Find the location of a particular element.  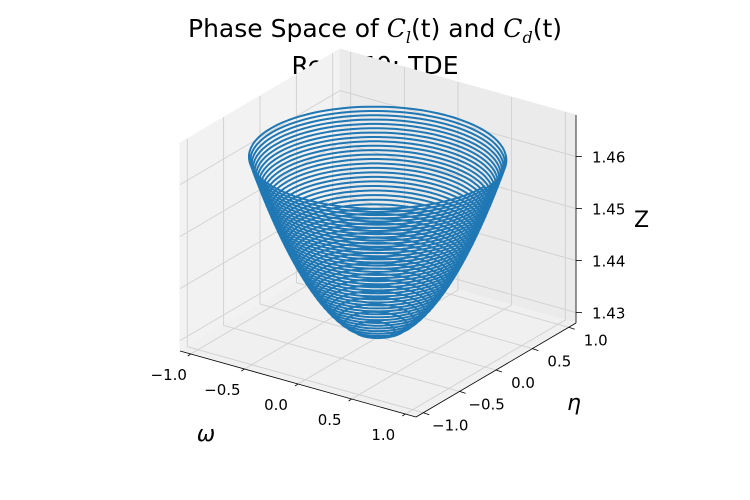

z-tick-label: 1.43 is located at coordinates (608, 314).